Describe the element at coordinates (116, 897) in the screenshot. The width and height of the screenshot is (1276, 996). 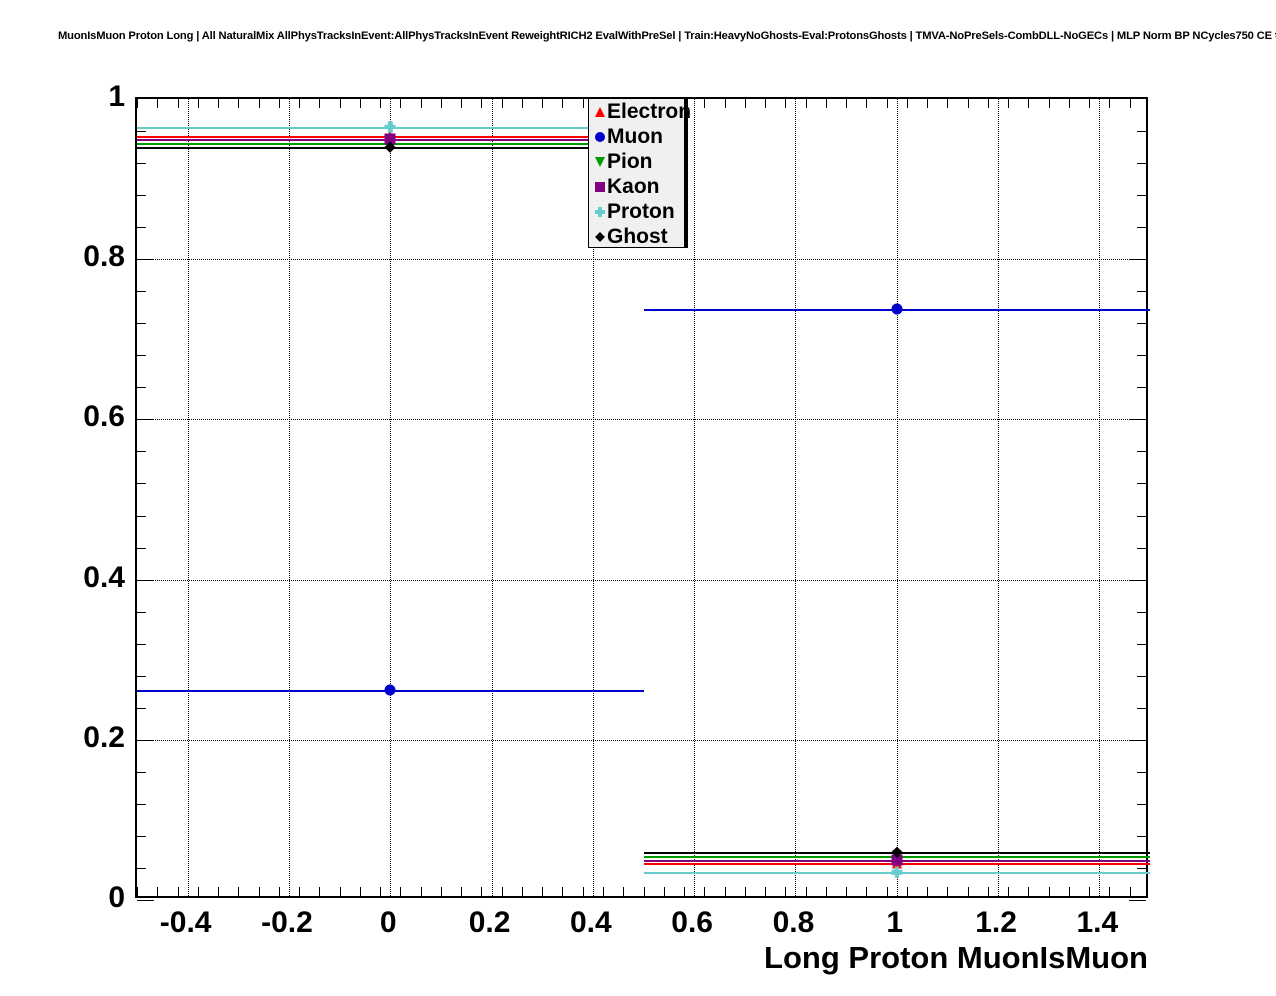
I see `y-axis-tick-label: 0` at that location.